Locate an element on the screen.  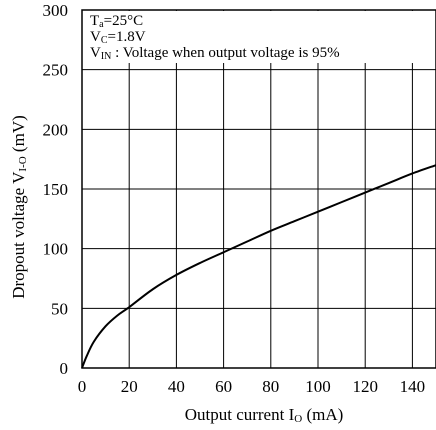
annotation-temperature: Ta=25°C is located at coordinates (116, 21).